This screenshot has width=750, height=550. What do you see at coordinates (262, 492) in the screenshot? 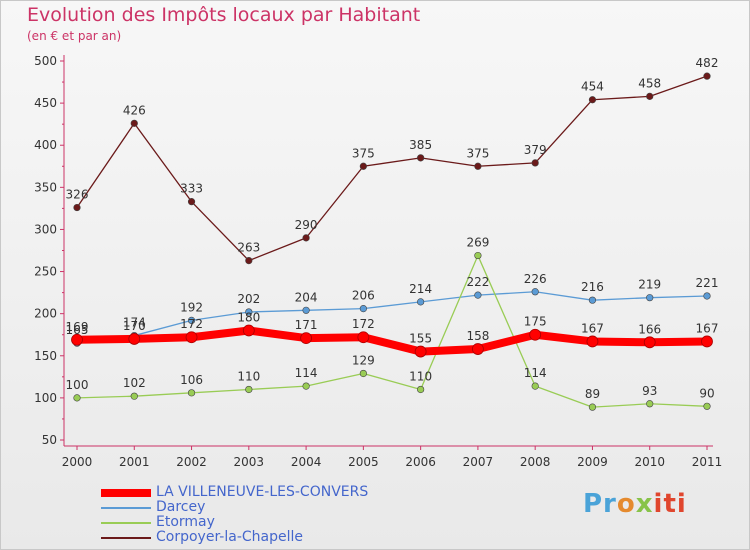
I see `legend-label: LA VILLENEUVE-LES-CONVERS` at bounding box center [262, 492].